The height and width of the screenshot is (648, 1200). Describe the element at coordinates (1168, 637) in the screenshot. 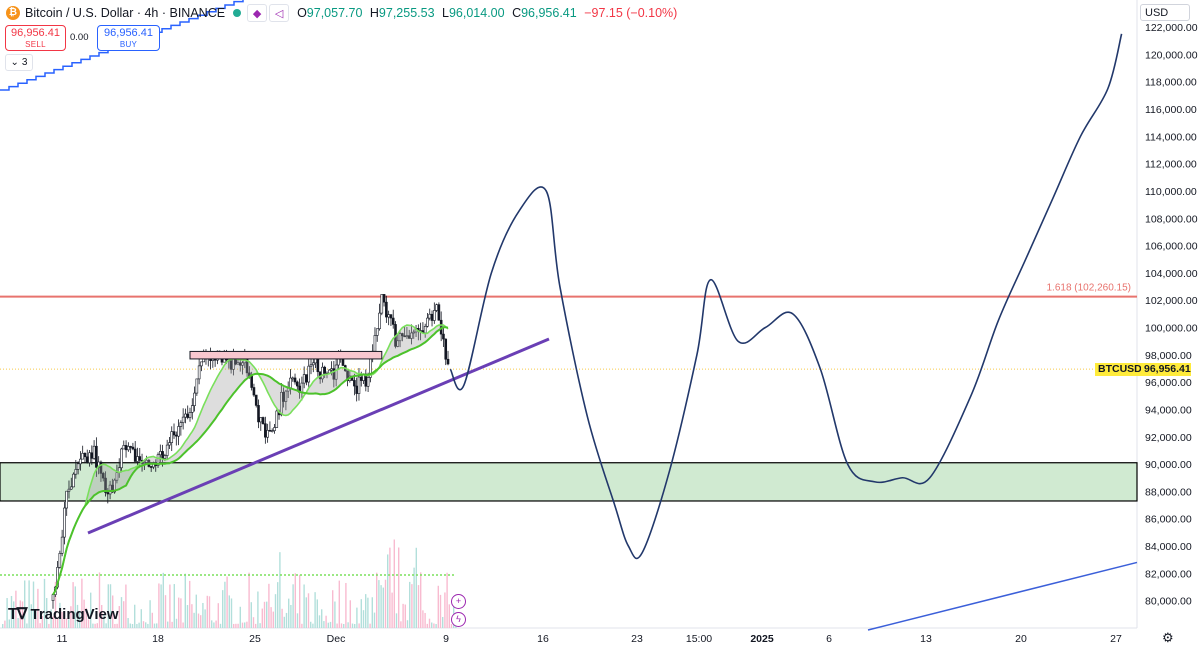

I see `gear-icon: ⚙` at that location.